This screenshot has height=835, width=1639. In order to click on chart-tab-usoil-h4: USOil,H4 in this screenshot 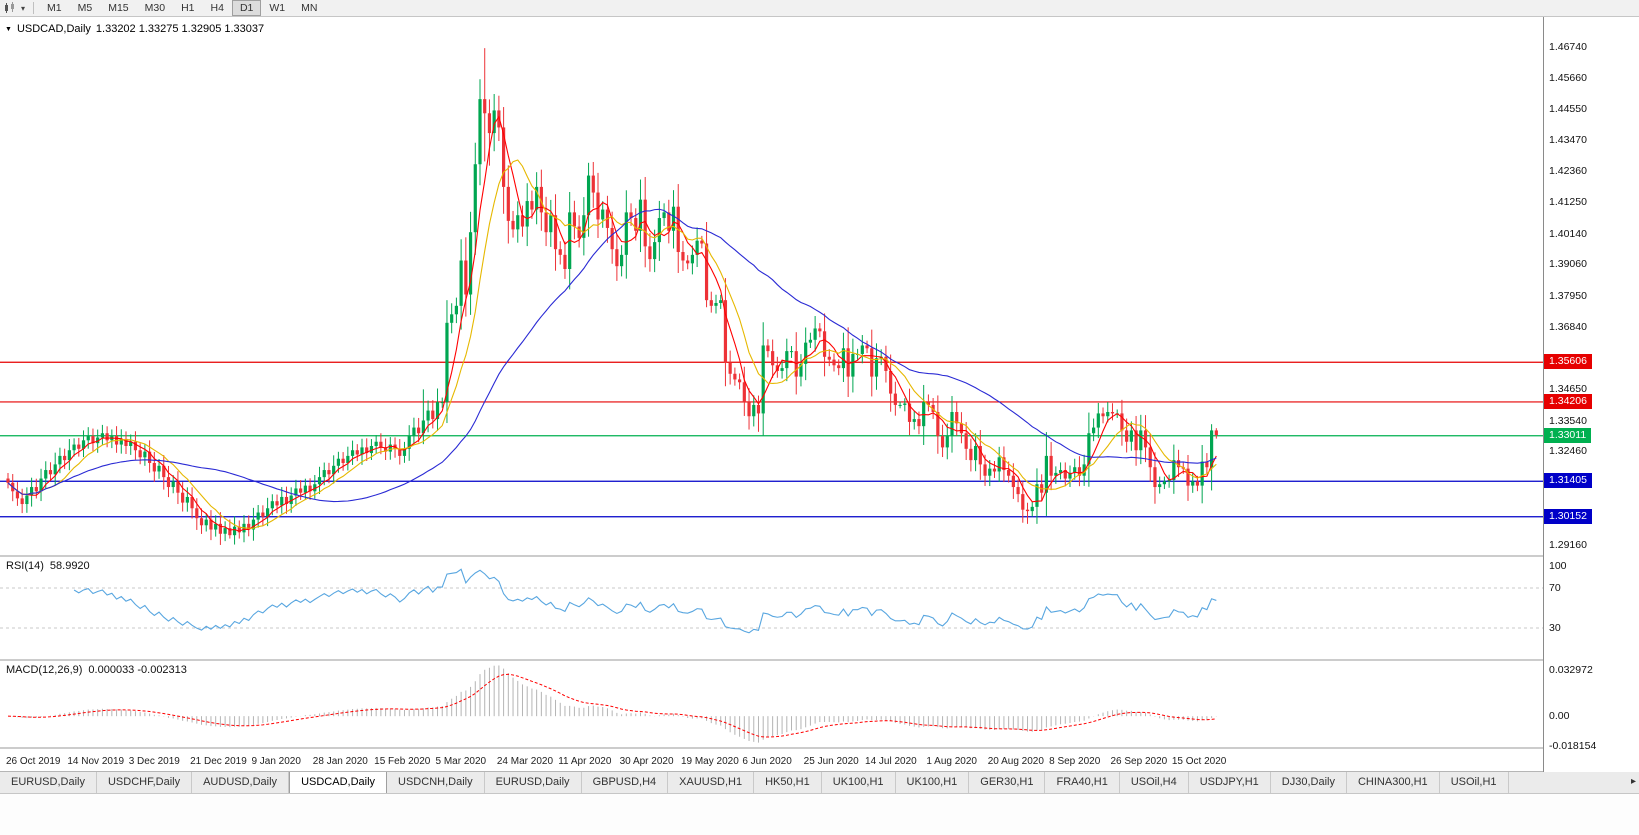, I will do `click(1154, 782)`.